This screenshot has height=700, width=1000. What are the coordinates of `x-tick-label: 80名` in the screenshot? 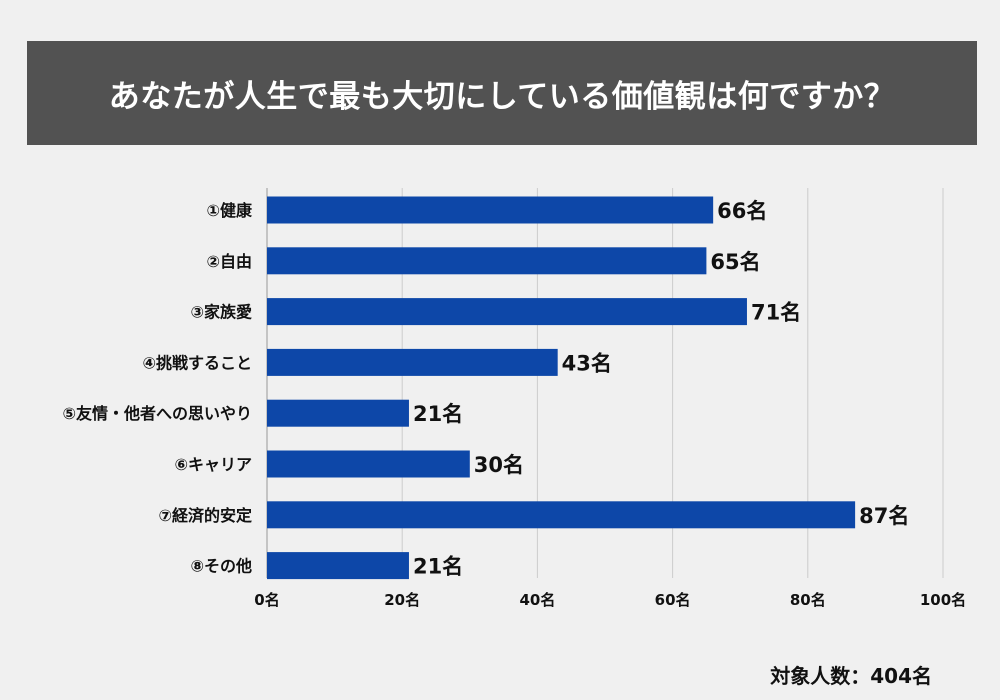 It's located at (808, 600).